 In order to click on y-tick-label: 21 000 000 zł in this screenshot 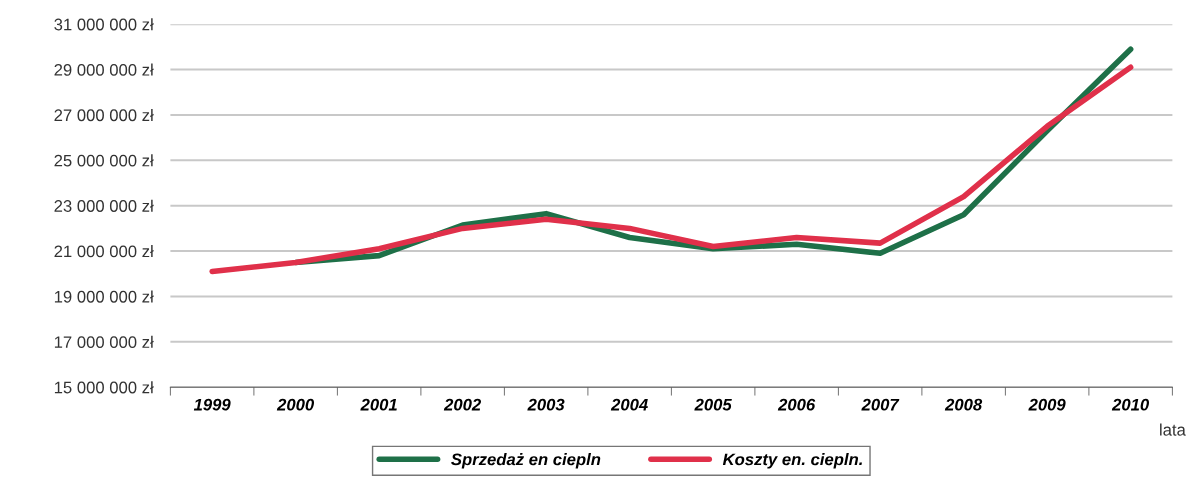, I will do `click(104, 251)`.